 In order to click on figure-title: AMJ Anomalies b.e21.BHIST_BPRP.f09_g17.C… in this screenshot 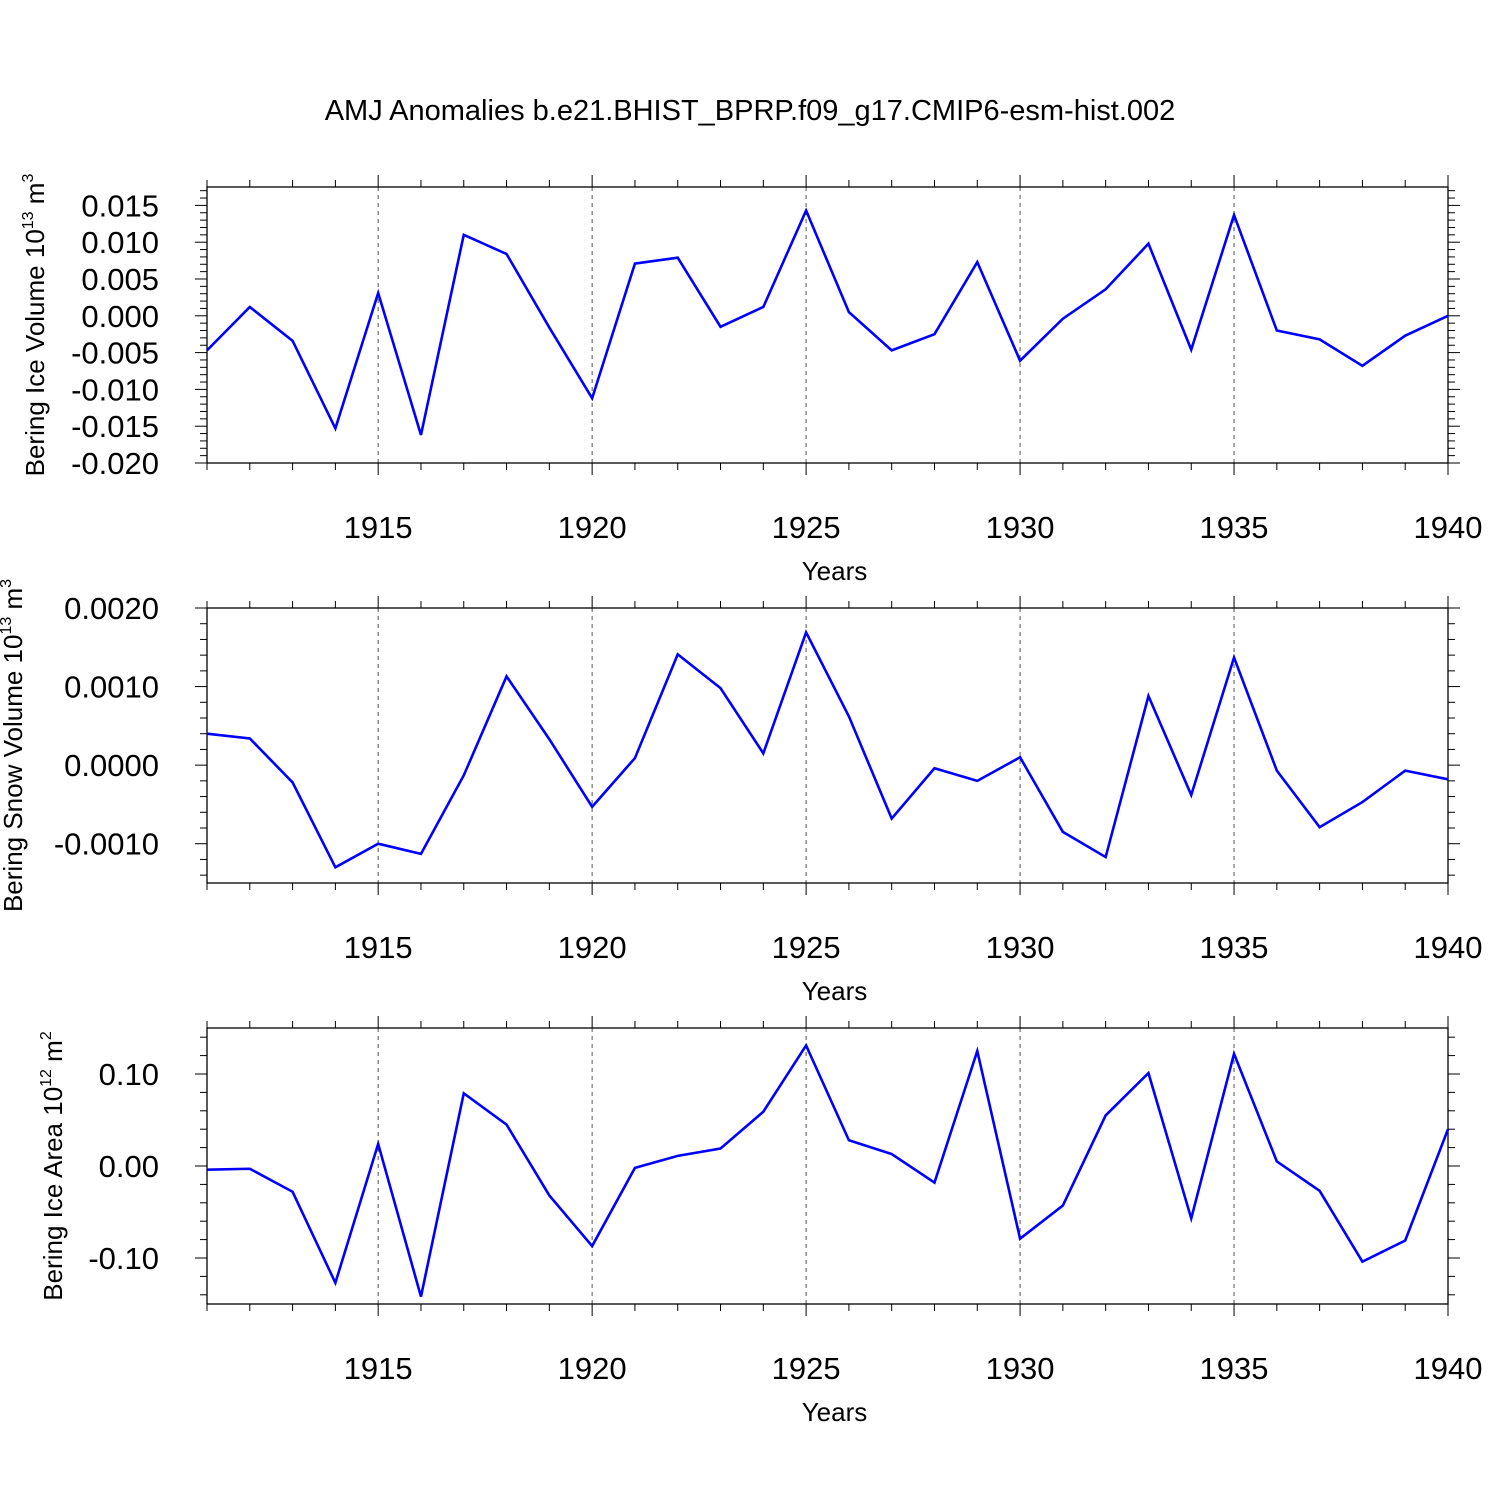, I will do `click(750, 111)`.